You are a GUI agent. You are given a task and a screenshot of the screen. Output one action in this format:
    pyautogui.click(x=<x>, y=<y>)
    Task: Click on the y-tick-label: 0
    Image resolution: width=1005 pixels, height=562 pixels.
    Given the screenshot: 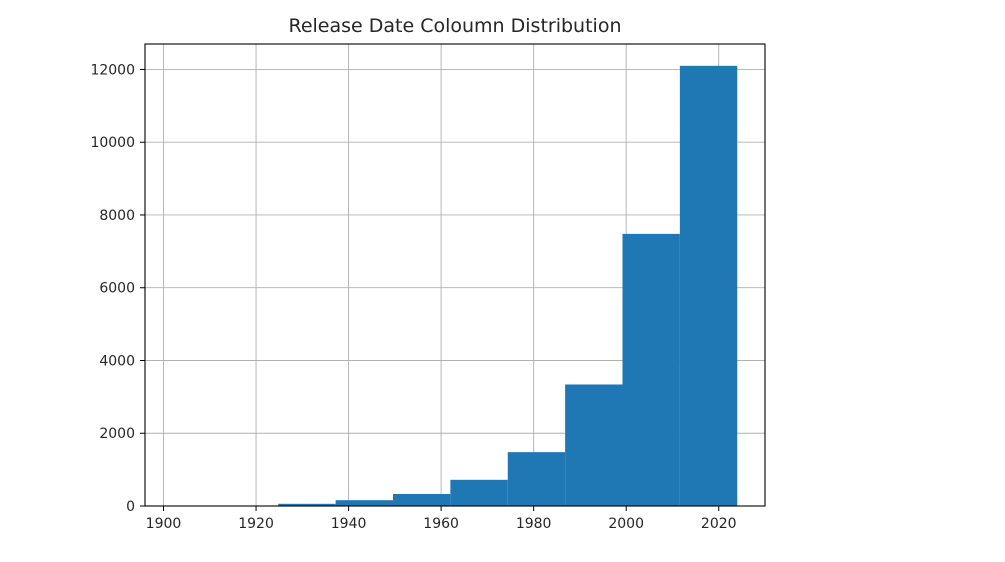 What is the action you would take?
    pyautogui.click(x=130, y=507)
    